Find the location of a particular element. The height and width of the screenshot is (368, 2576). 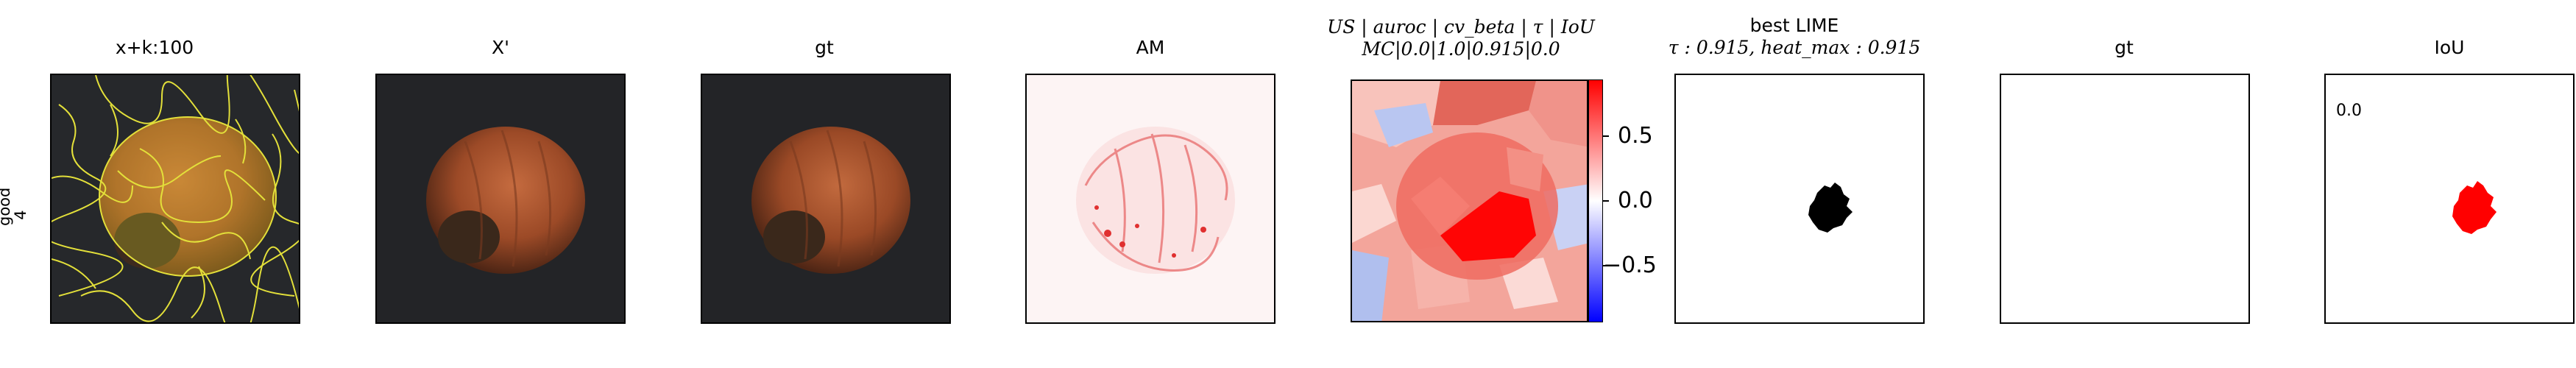

best-lime-mask-image is located at coordinates (1799, 198).